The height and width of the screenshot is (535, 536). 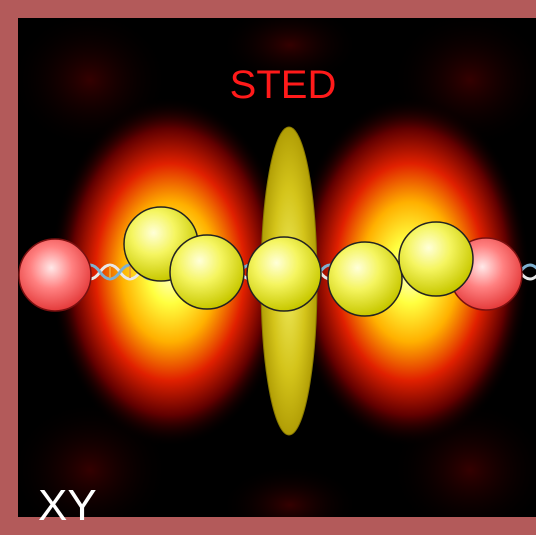 What do you see at coordinates (67, 505) in the screenshot?
I see `corner-label: XY` at bounding box center [67, 505].